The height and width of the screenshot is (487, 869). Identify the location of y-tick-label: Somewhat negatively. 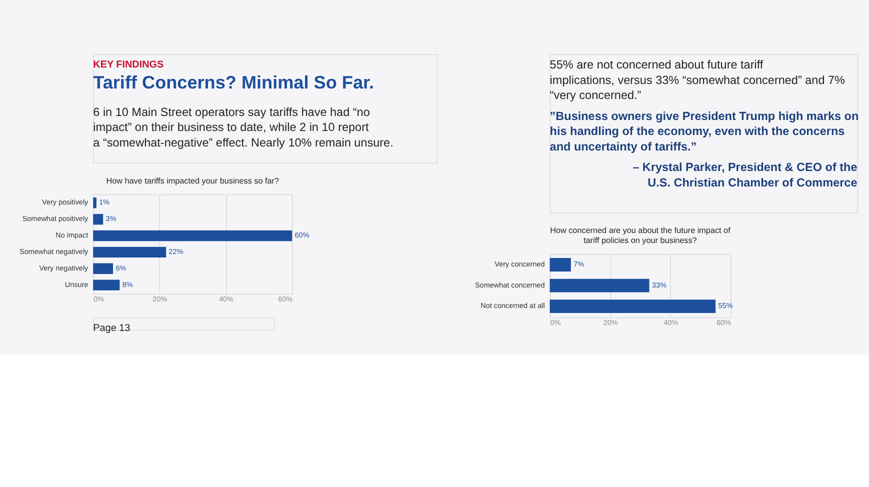
(54, 251).